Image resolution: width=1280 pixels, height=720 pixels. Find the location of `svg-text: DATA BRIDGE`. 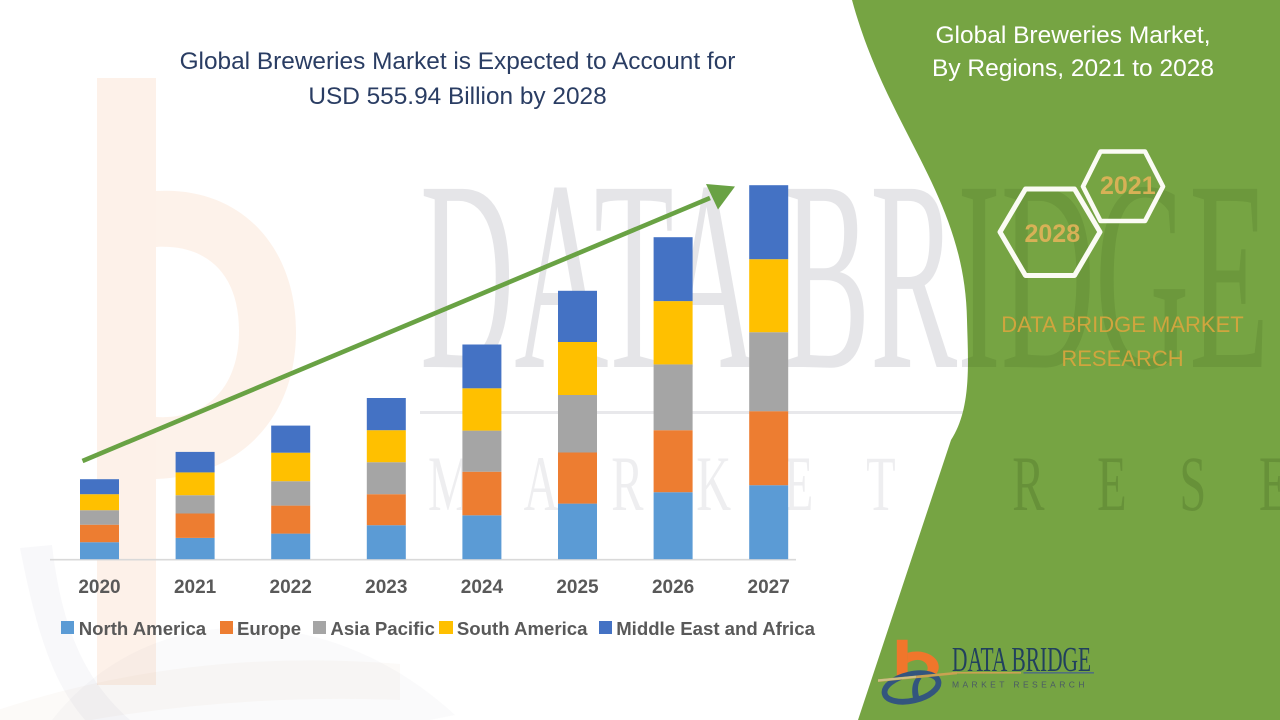

svg-text: DATA BRIDGE is located at coordinates (1021, 660).